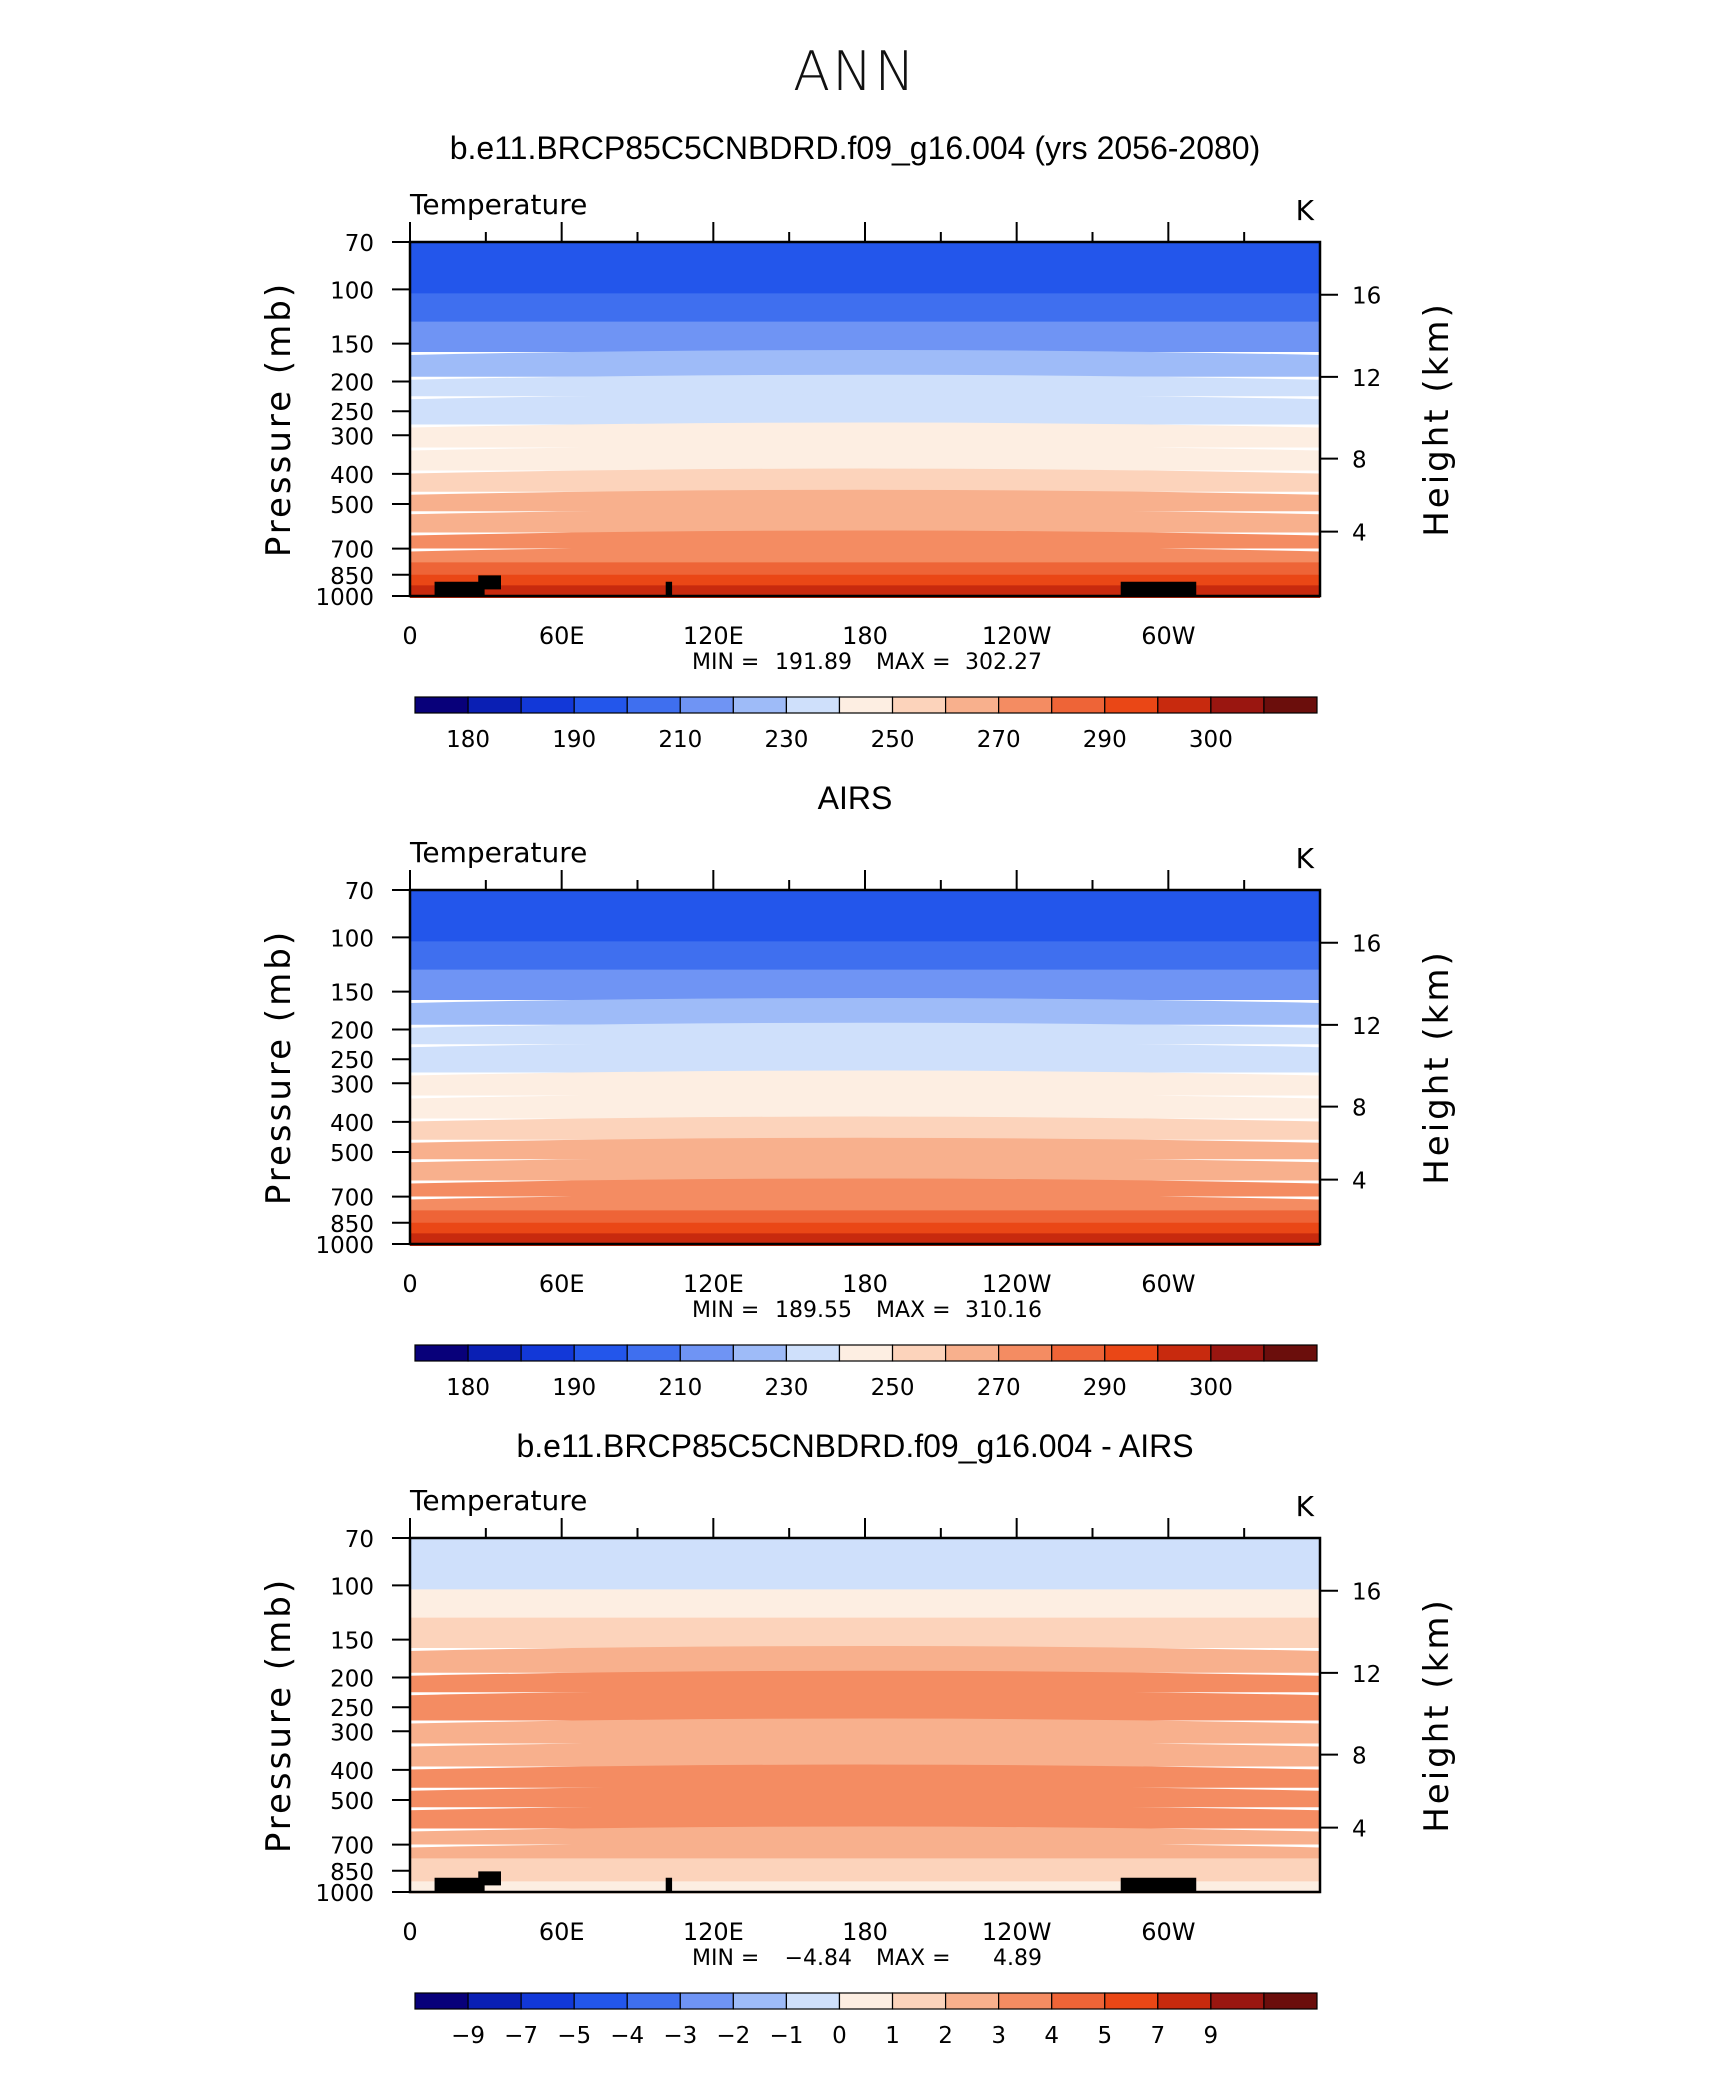 The width and height of the screenshot is (1710, 2074). I want to click on panel-3-colorbar-label: −2, so click(733, 2036).